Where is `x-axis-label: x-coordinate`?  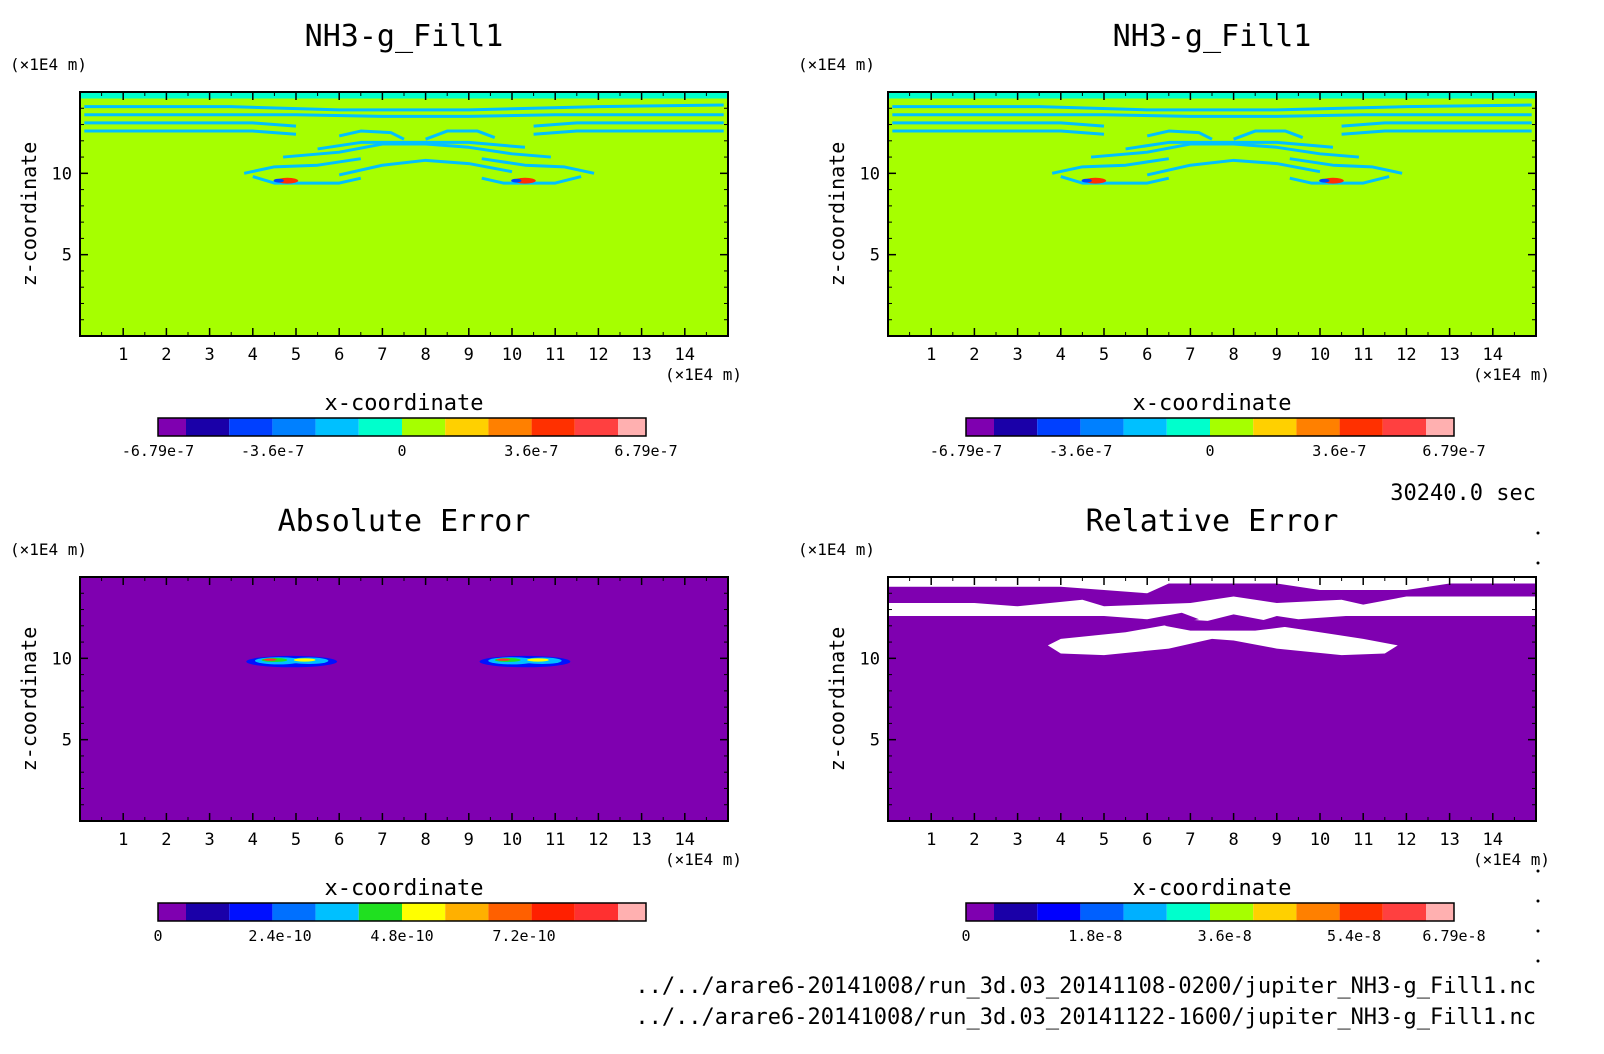
x-axis-label: x-coordinate is located at coordinates (1212, 888).